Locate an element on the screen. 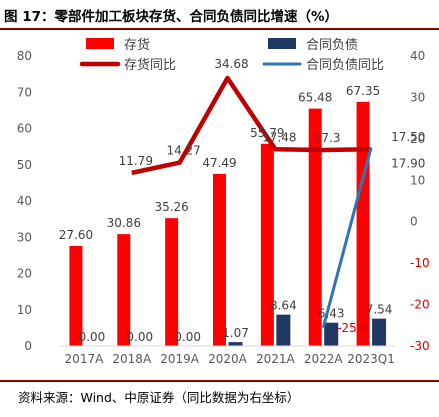  right-axis-tick: 30 is located at coordinates (417, 97).